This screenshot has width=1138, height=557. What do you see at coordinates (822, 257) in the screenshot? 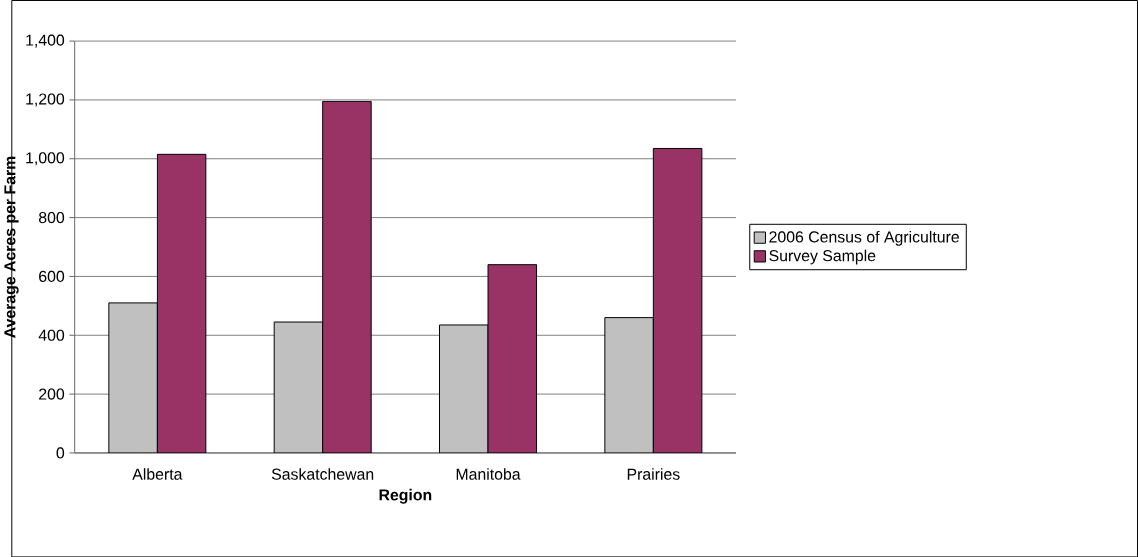
I see `legend-label: Survey Sample` at bounding box center [822, 257].